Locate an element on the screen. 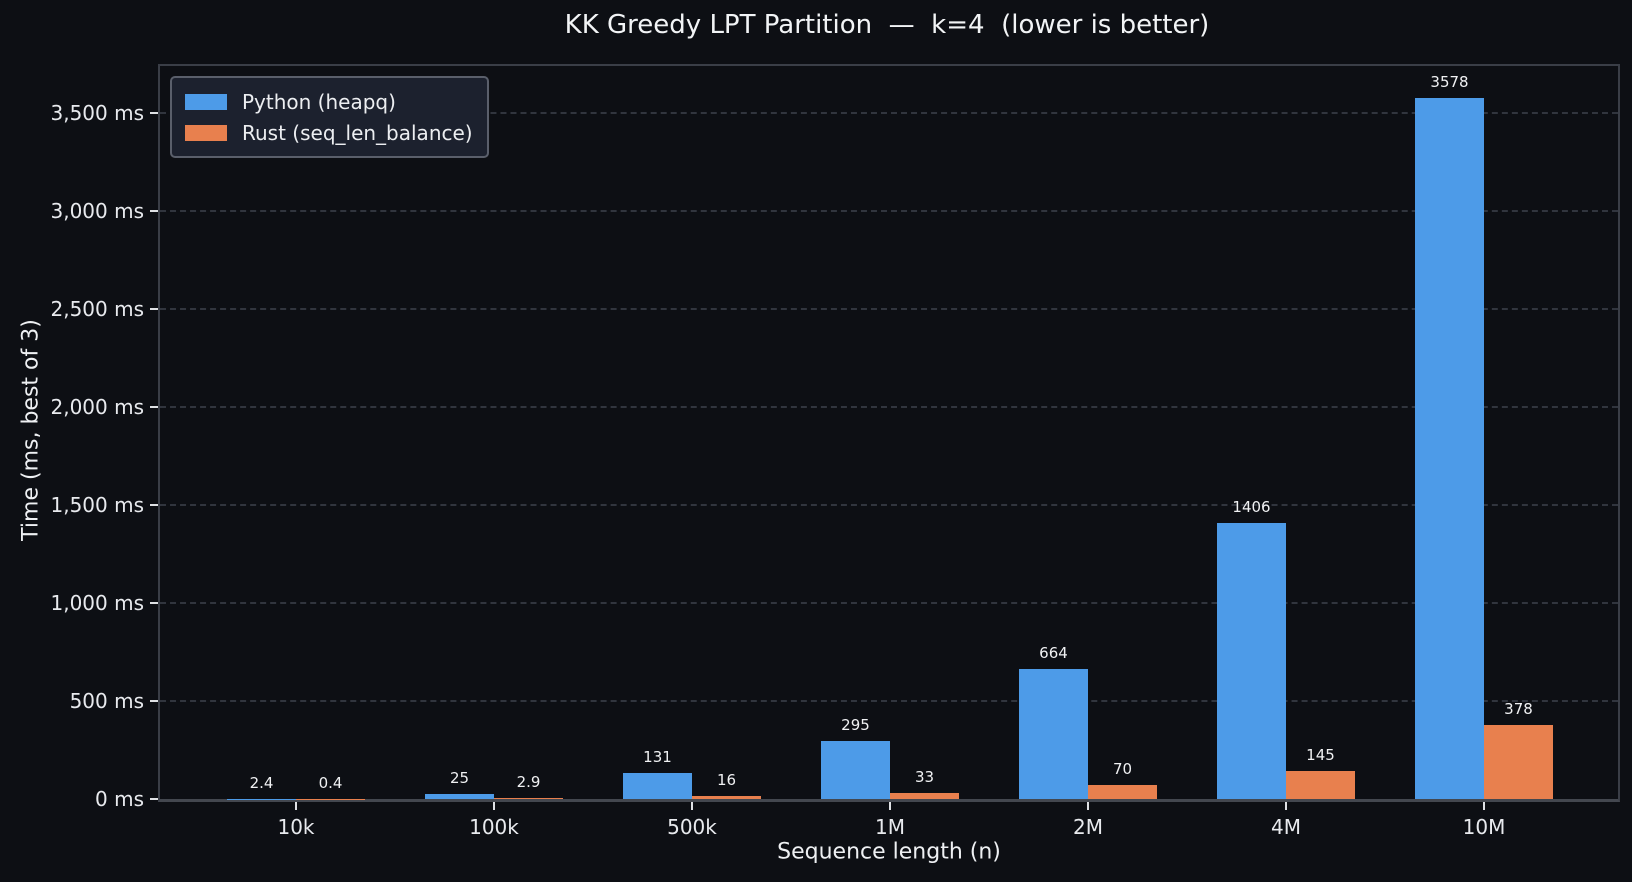  bar-rust-2M is located at coordinates (1122, 792).